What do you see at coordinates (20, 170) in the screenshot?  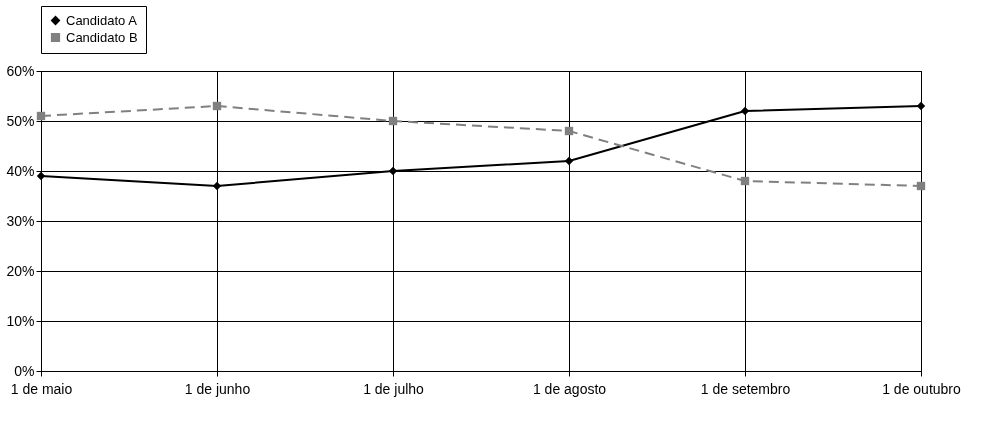 I see `y-tick-label: 40%` at bounding box center [20, 170].